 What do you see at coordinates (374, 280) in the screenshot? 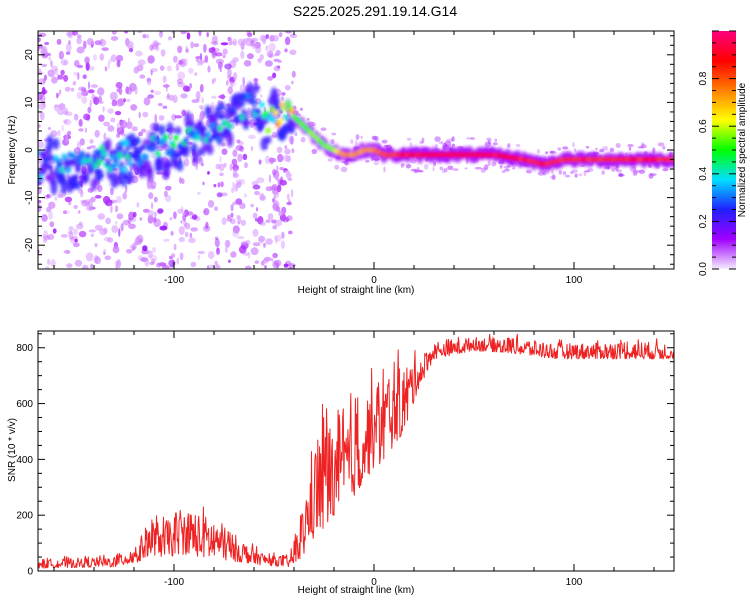
I see `tick-label: 0` at bounding box center [374, 280].